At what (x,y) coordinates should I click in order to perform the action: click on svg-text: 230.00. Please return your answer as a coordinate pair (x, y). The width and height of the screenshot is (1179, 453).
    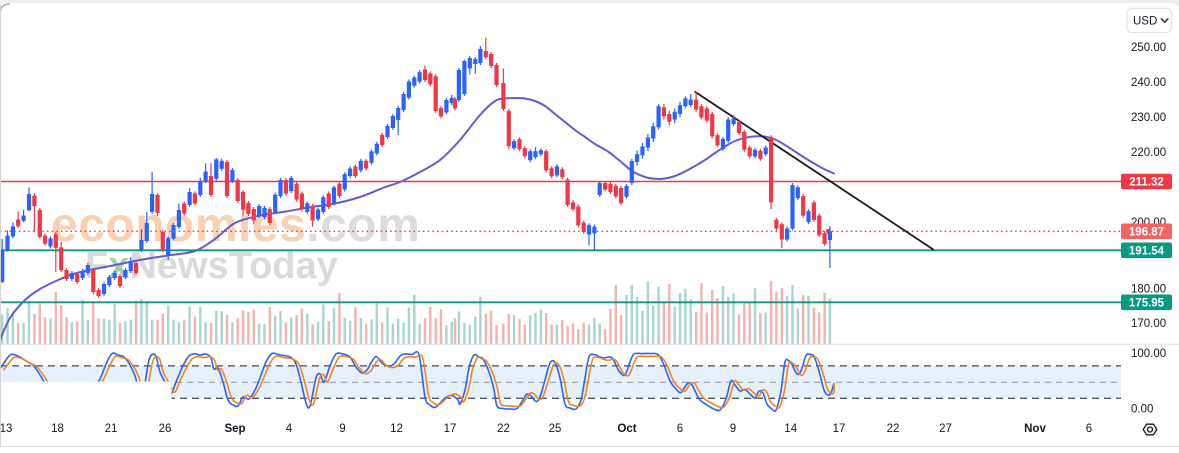
    Looking at the image, I should click on (1148, 118).